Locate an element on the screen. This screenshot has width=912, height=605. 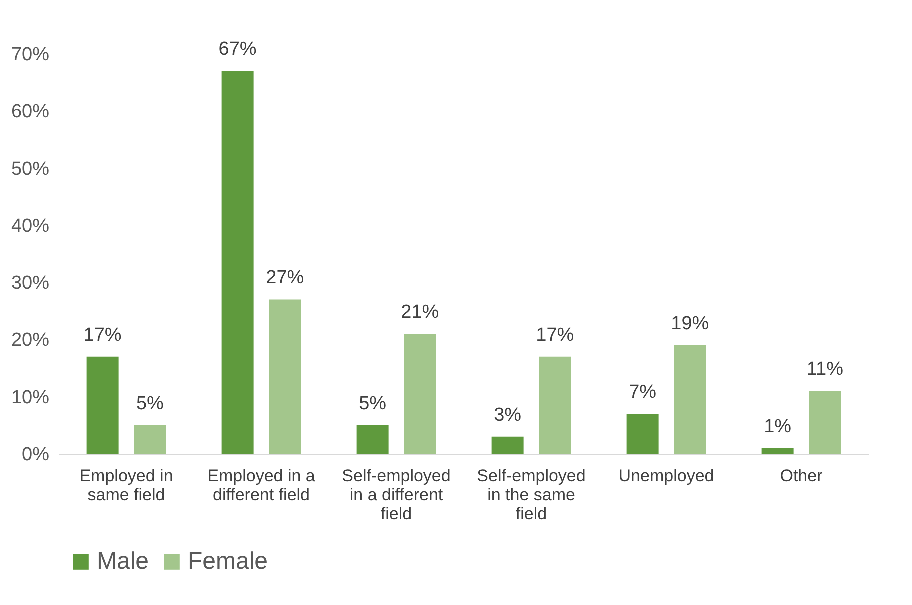
x-tick-label: Unemployed is located at coordinates (666, 476).